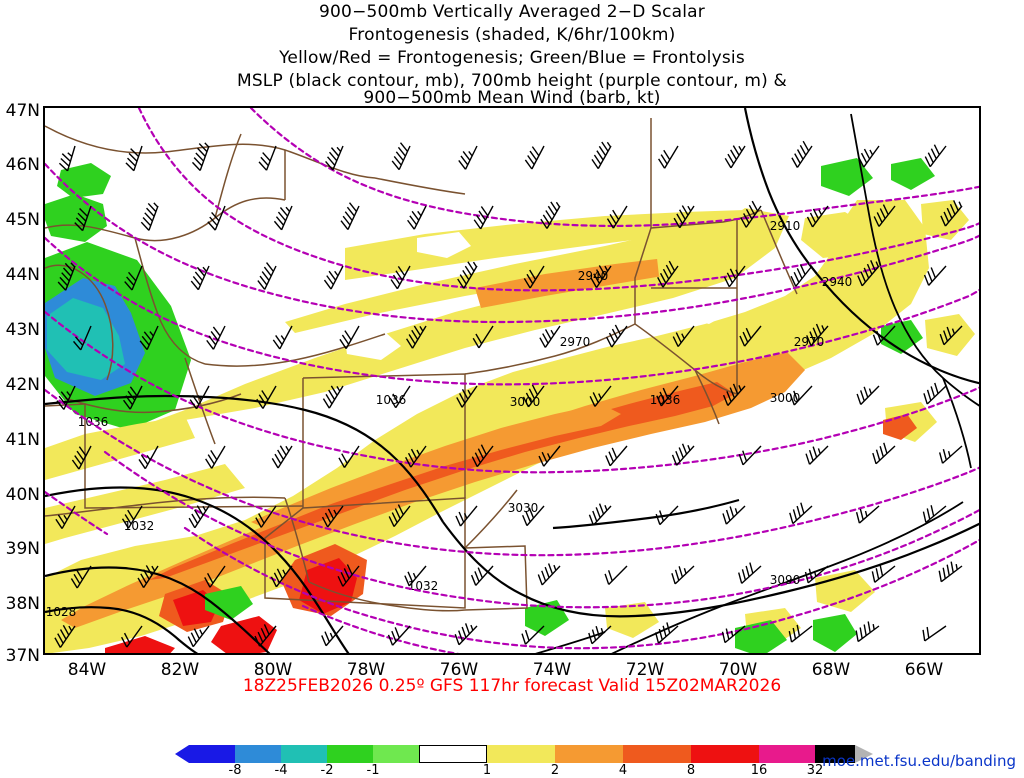 This screenshot has width=1024, height=778. Describe the element at coordinates (575, 342) in the screenshot. I see `svg-text: 2970` at that location.